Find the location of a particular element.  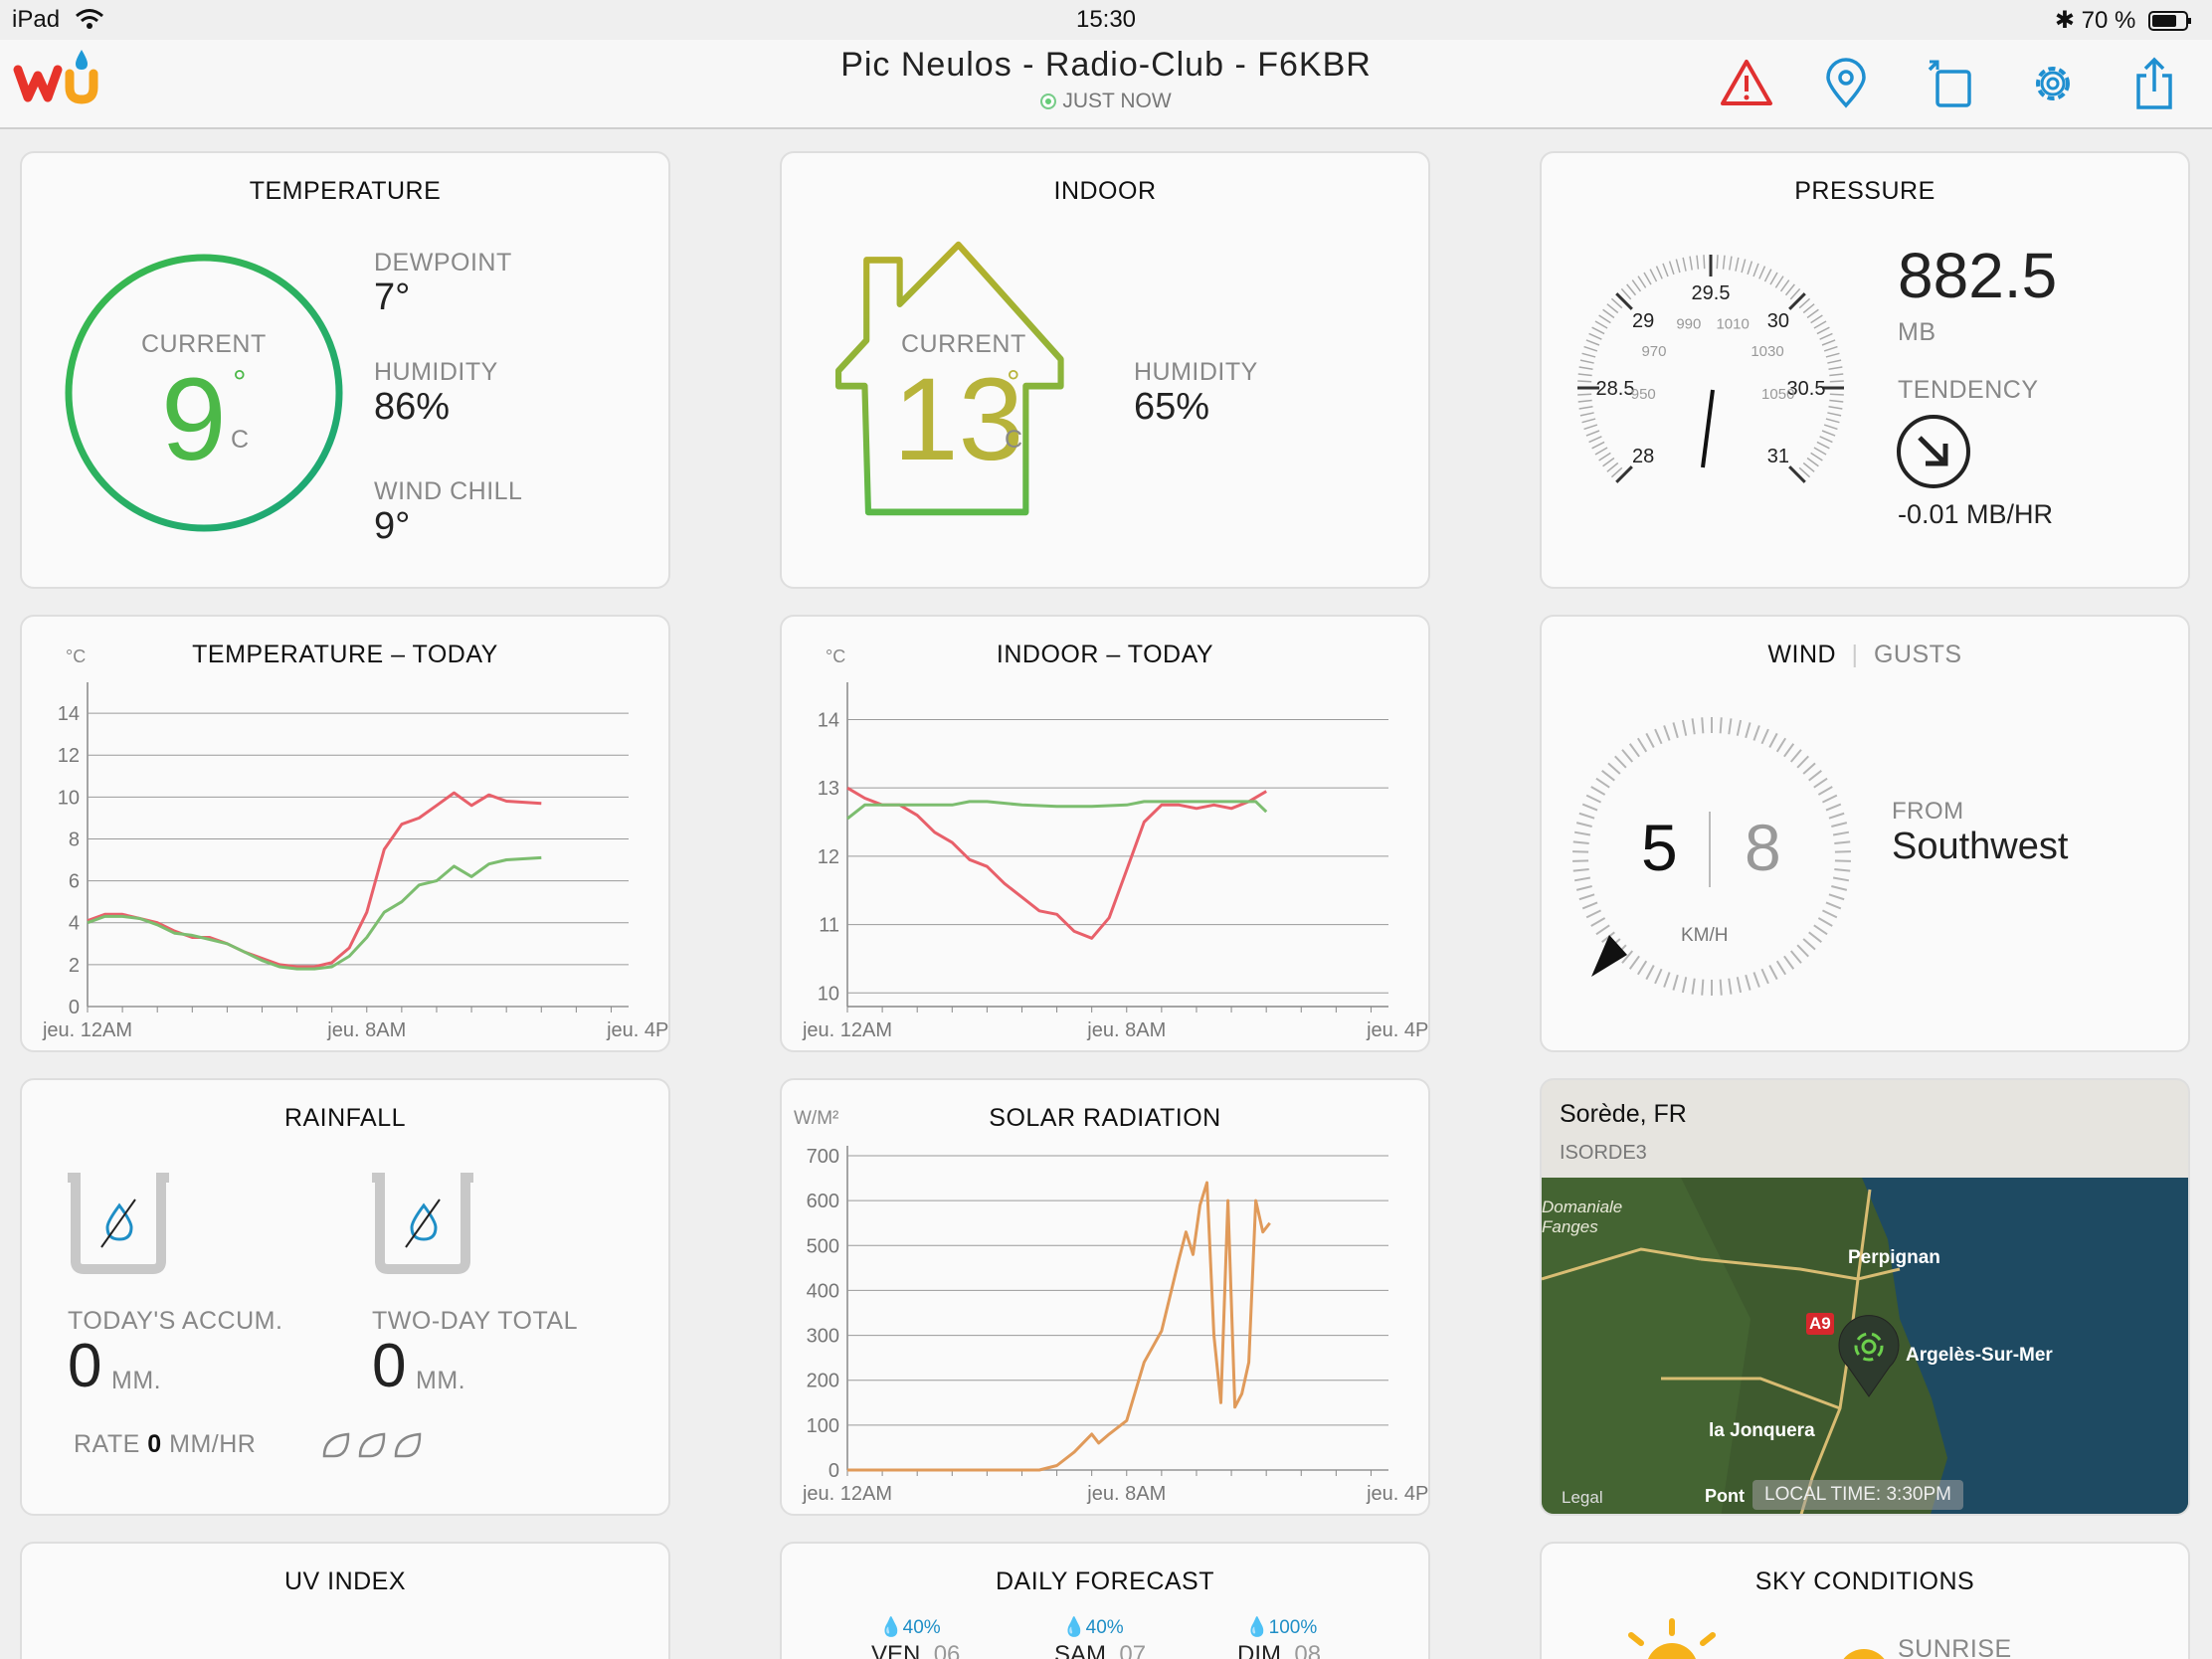

forecast-drop-icon: 💧 is located at coordinates (1257, 1627).